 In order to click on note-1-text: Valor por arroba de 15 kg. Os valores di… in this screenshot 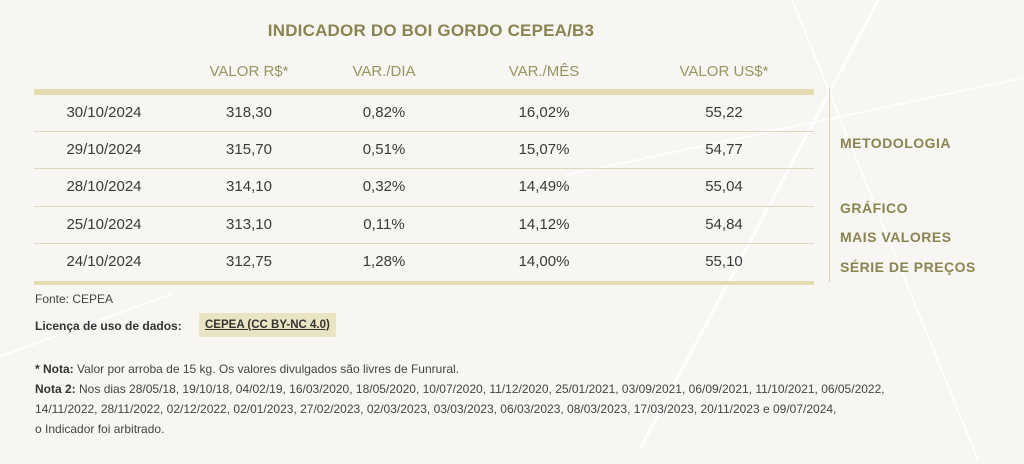, I will do `click(268, 369)`.